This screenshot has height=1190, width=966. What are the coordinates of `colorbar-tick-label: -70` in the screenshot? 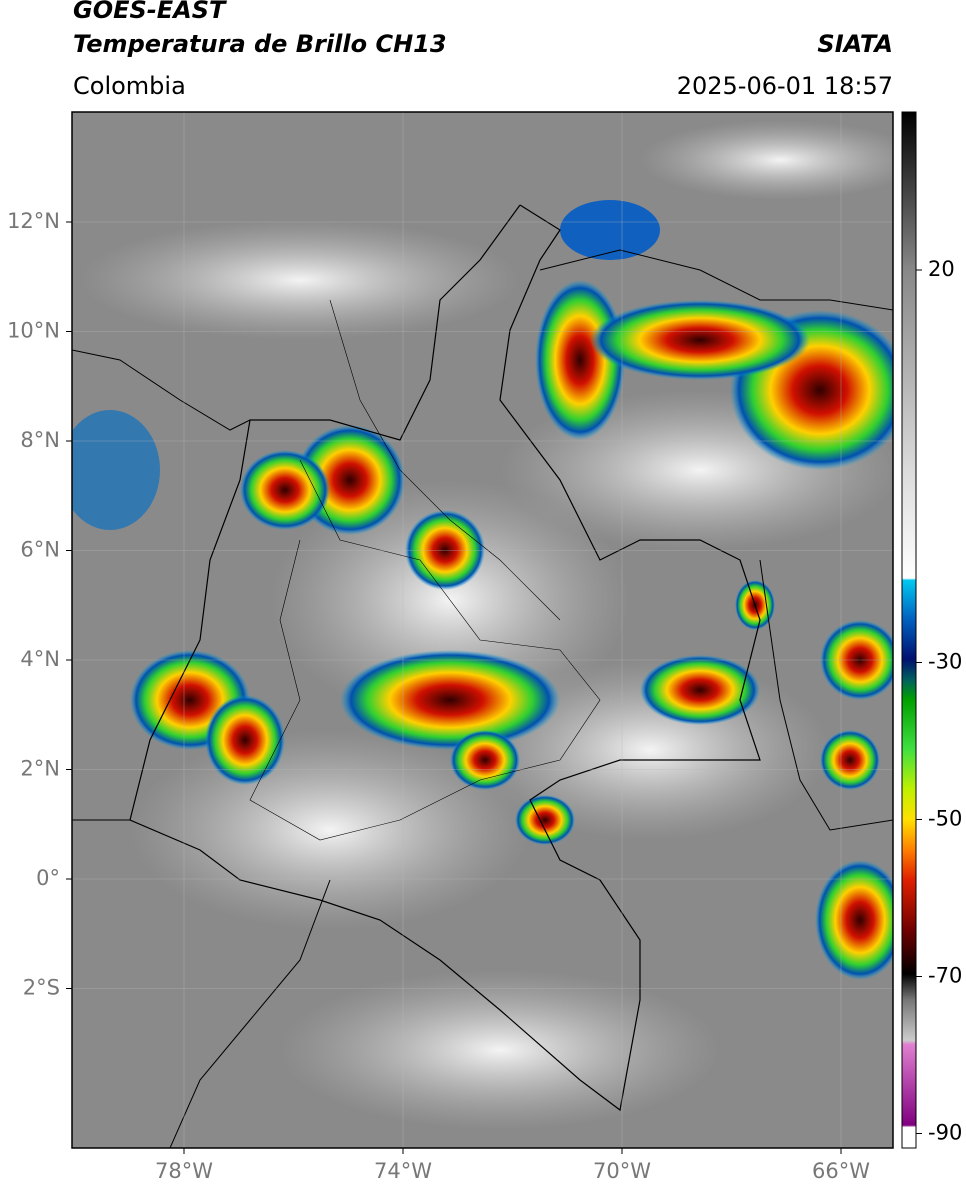 It's located at (945, 976).